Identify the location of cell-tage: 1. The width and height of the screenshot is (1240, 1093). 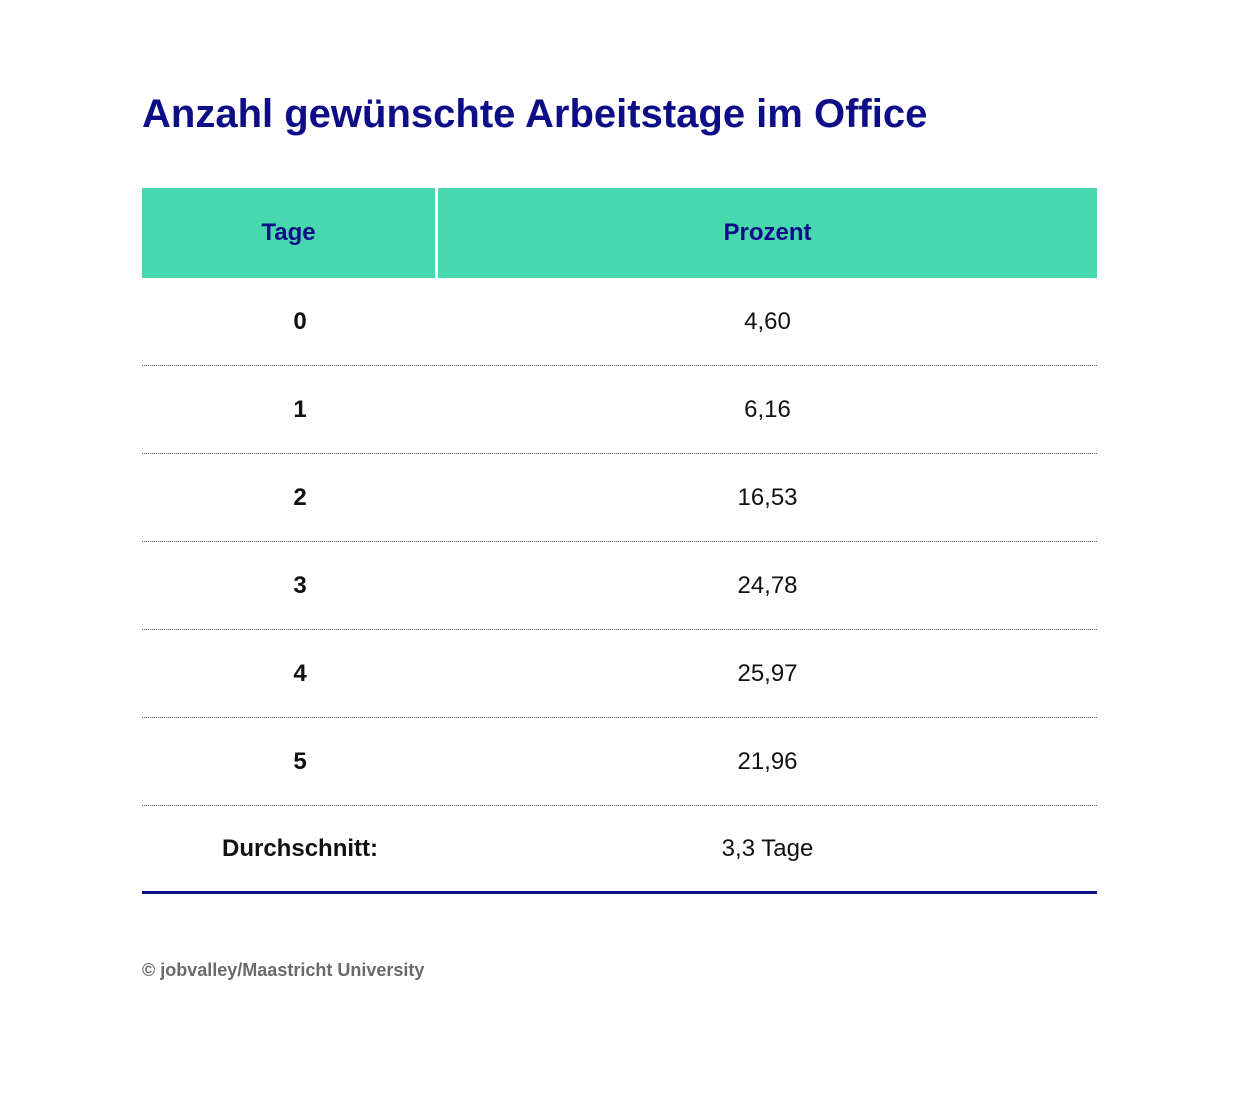
(300, 409).